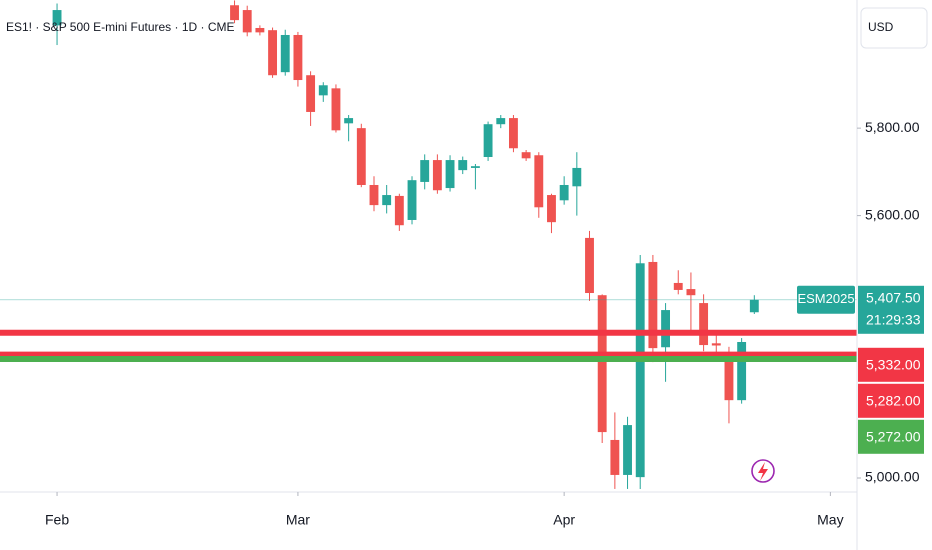  What do you see at coordinates (881, 27) in the screenshot?
I see `currency: USD` at bounding box center [881, 27].